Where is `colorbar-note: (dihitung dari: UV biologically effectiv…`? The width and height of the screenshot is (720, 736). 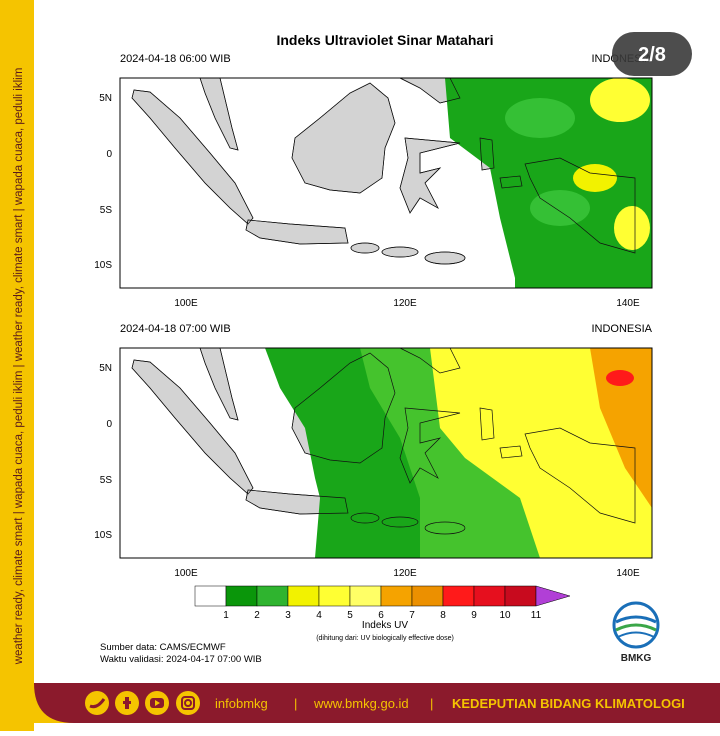
colorbar-note: (dihitung dari: UV biologically effectiv… is located at coordinates (385, 638).